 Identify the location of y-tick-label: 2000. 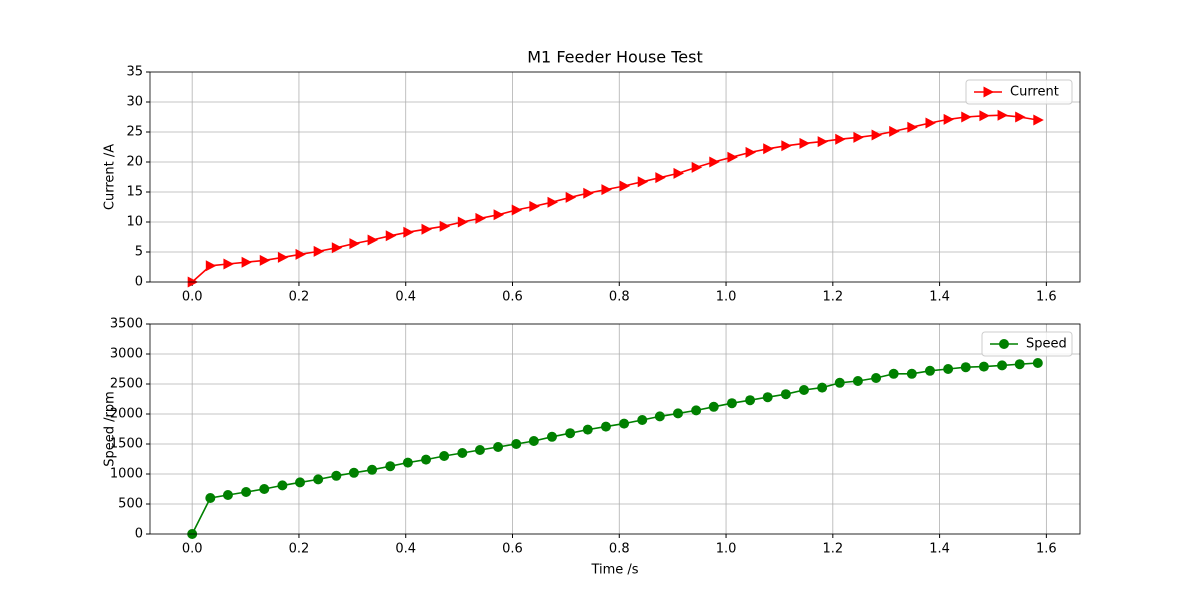
(126, 414).